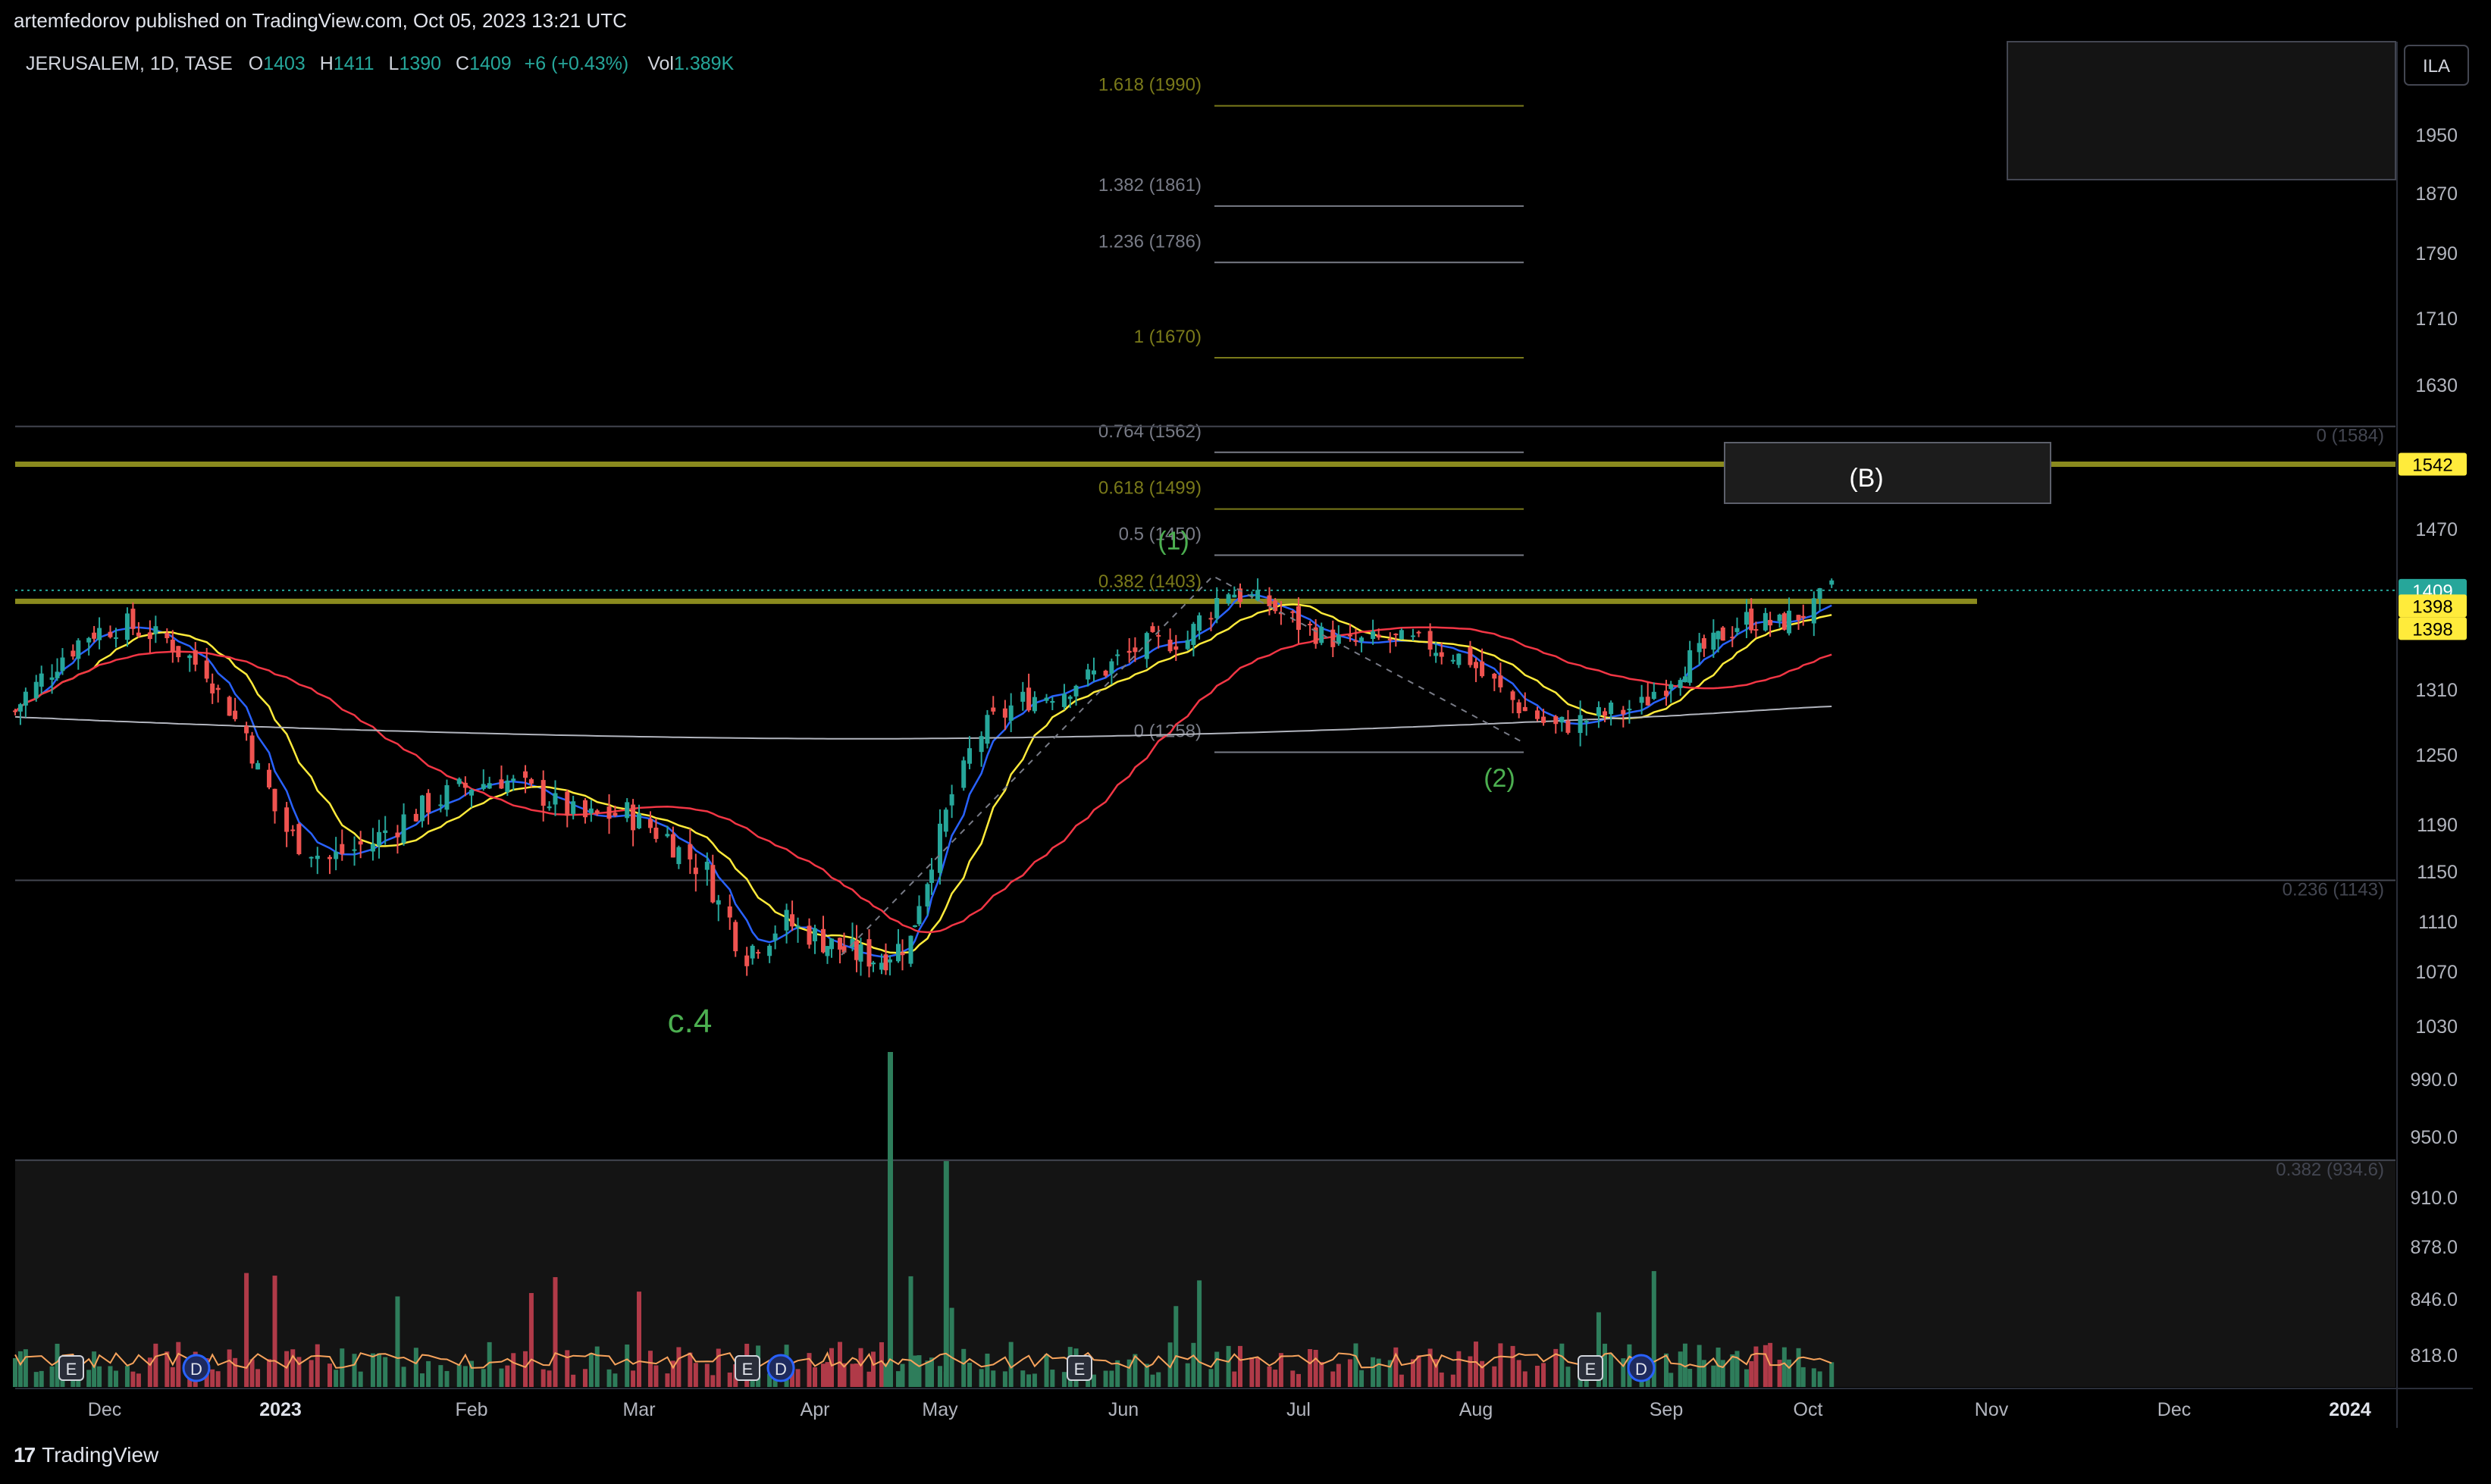 This screenshot has height=1484, width=2491. What do you see at coordinates (2436, 65) in the screenshot?
I see `currency-badge-box` at bounding box center [2436, 65].